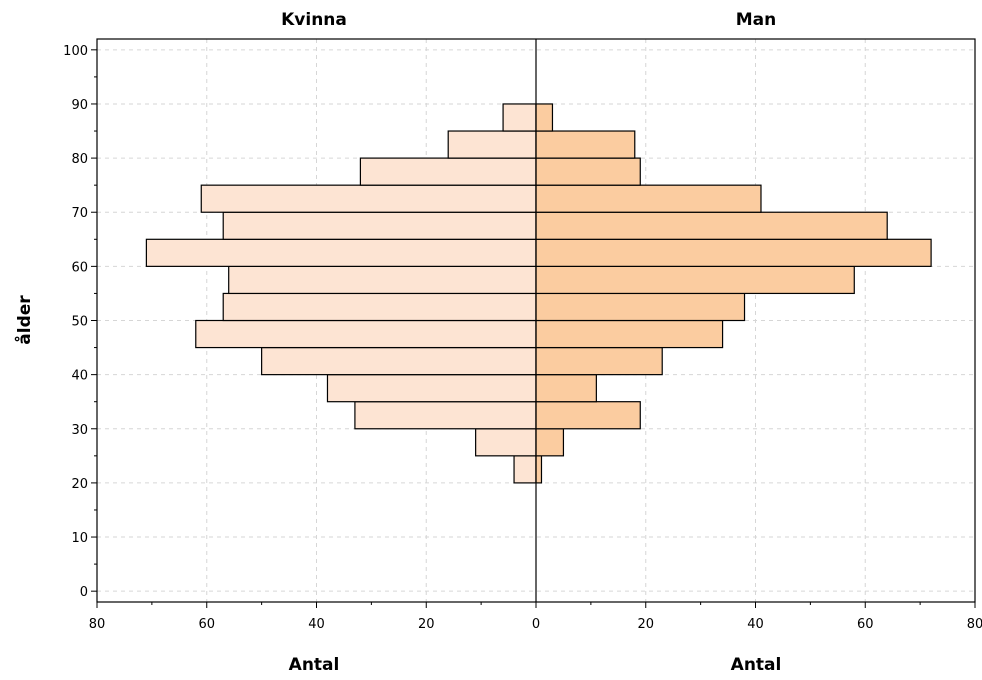 The width and height of the screenshot is (982, 680). What do you see at coordinates (79, 159) in the screenshot?
I see `y-tick-label-80: 80` at bounding box center [79, 159].